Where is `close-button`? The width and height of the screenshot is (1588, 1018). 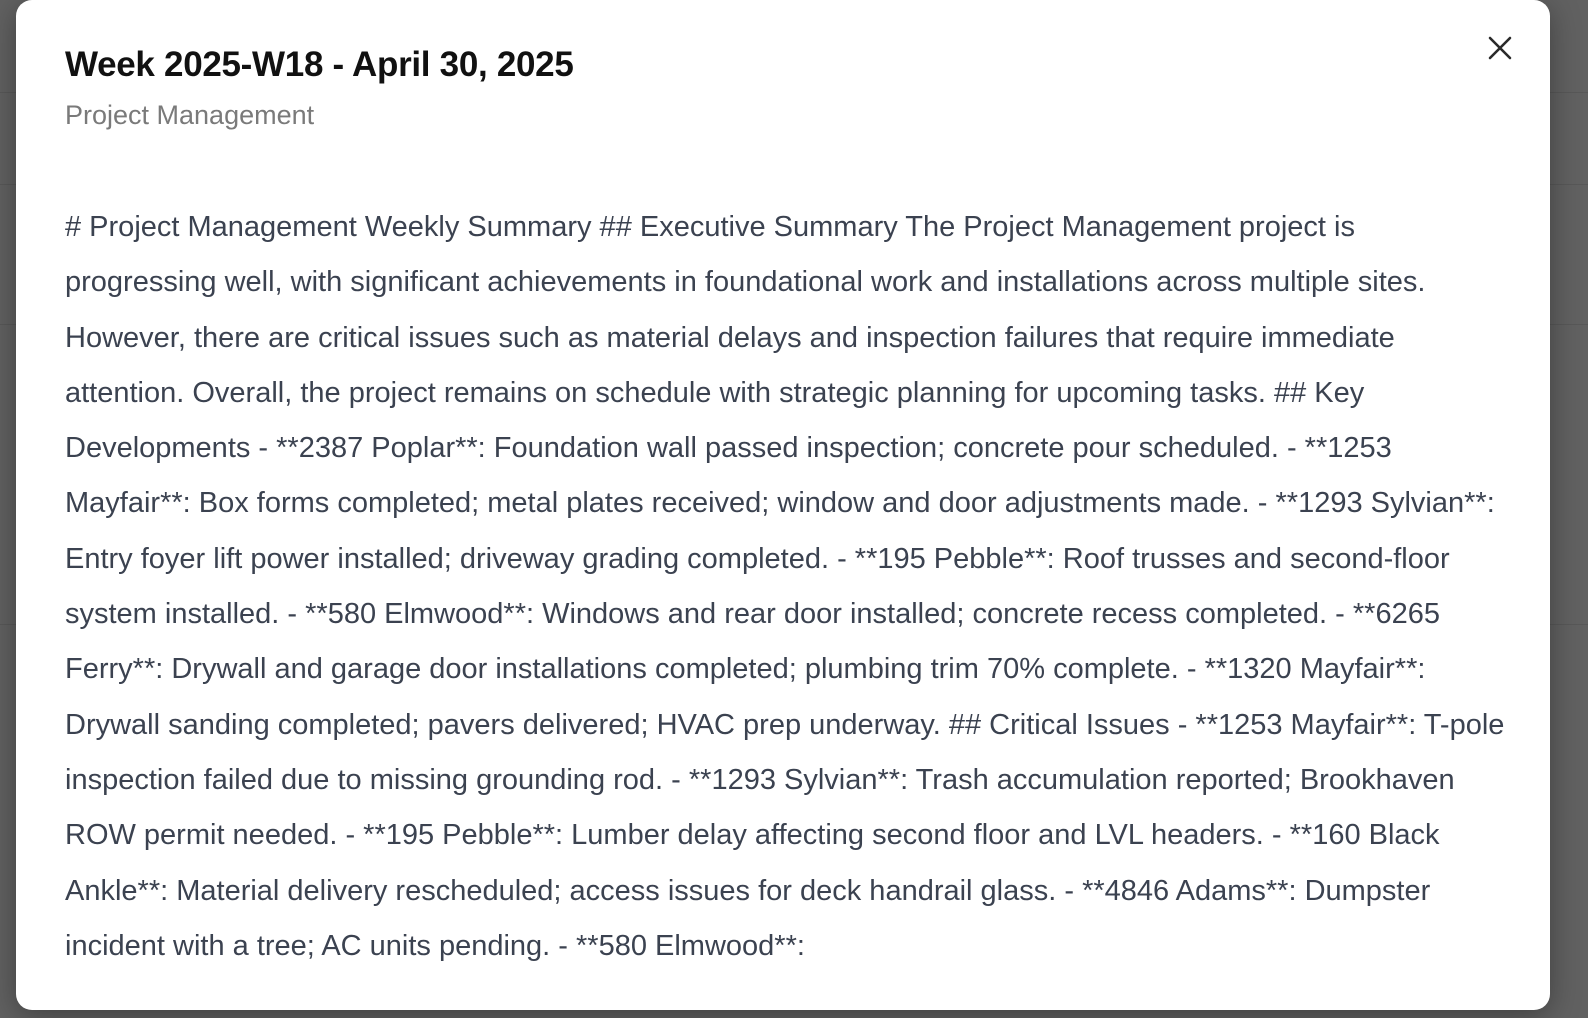
close-button is located at coordinates (1500, 48).